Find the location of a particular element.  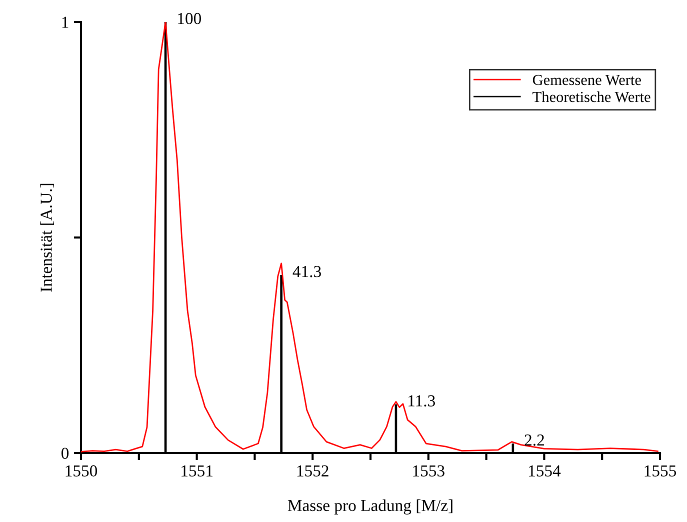

legend-label: Theoretische Werte is located at coordinates (591, 96).